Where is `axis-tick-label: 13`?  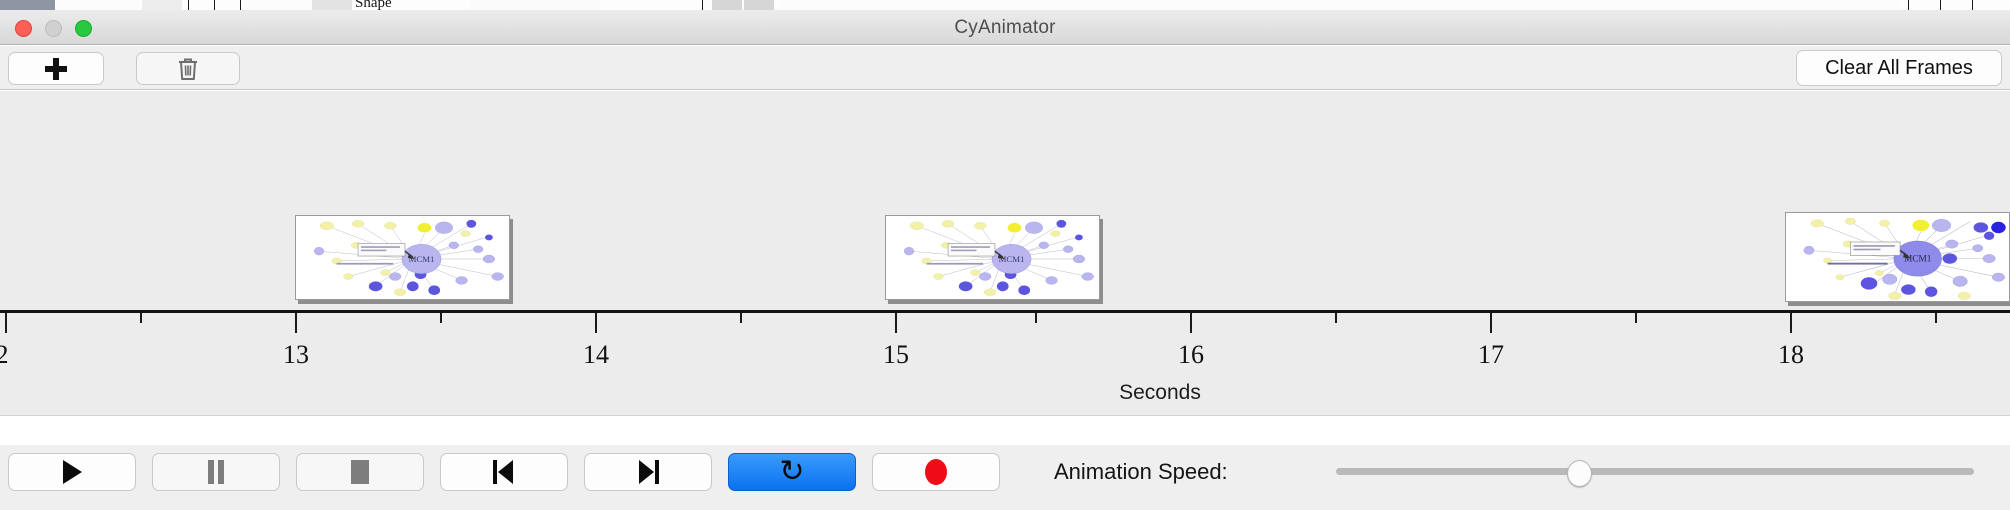 axis-tick-label: 13 is located at coordinates (296, 354).